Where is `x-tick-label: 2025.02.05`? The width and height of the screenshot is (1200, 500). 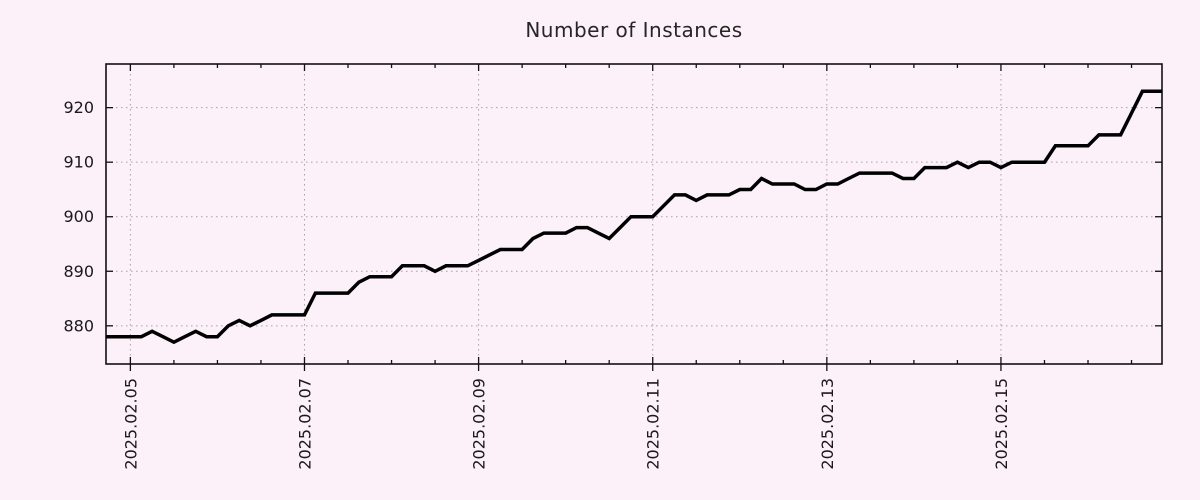 x-tick-label: 2025.02.05 is located at coordinates (130, 424).